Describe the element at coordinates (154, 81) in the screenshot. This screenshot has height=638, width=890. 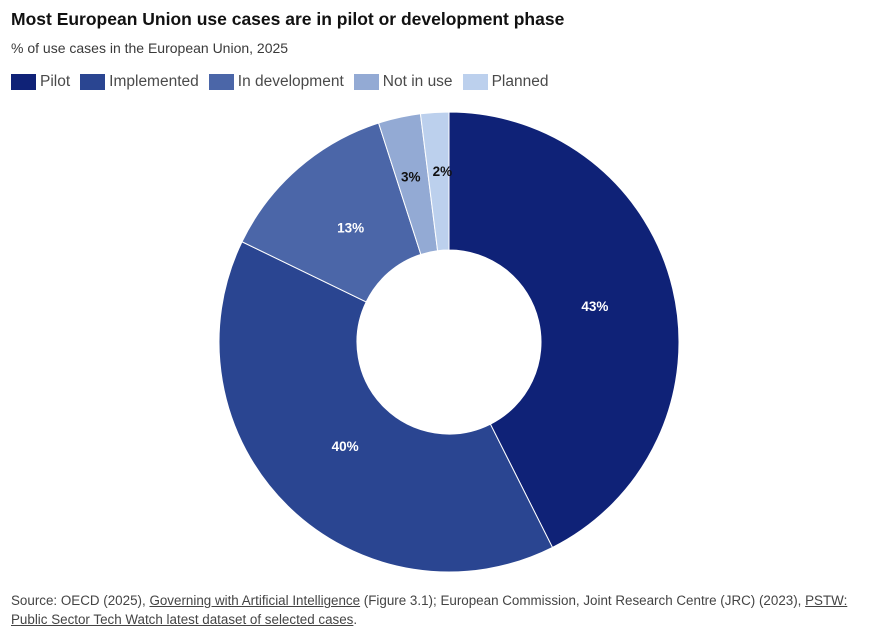
I see `legend-label-implemented: Implemented` at that location.